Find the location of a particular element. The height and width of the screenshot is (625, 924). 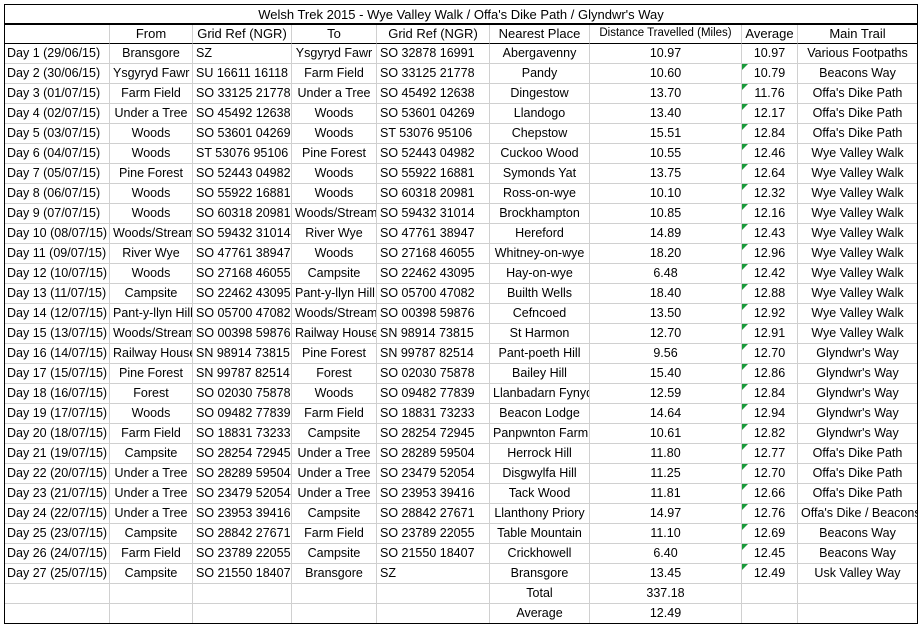

table-cell: River Wye is located at coordinates (334, 234).